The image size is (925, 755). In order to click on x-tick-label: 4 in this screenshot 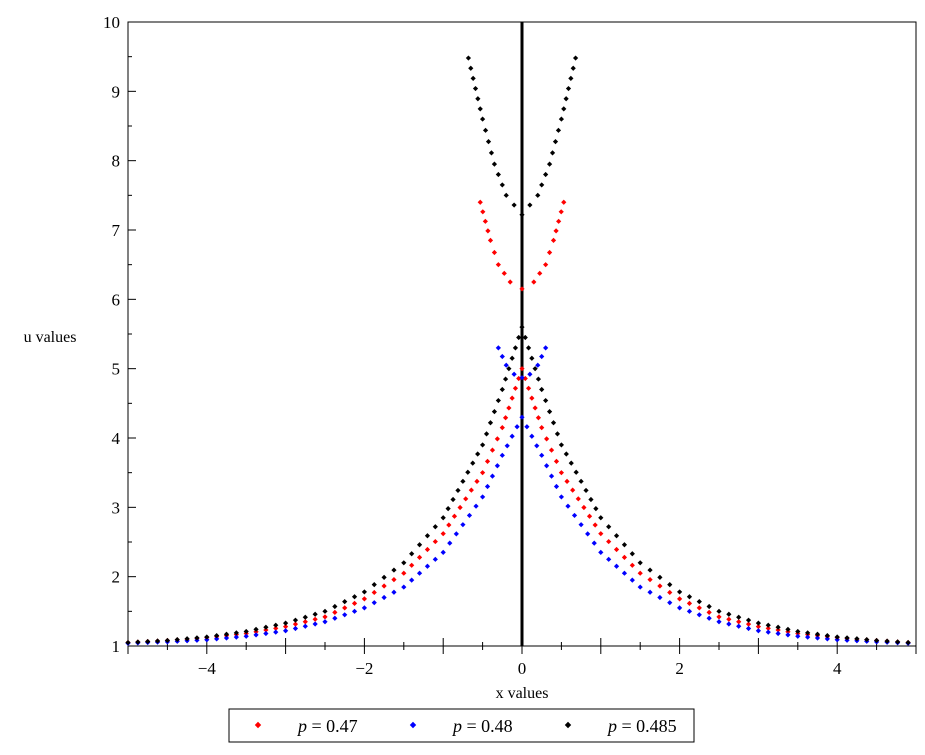, I will do `click(837, 668)`.